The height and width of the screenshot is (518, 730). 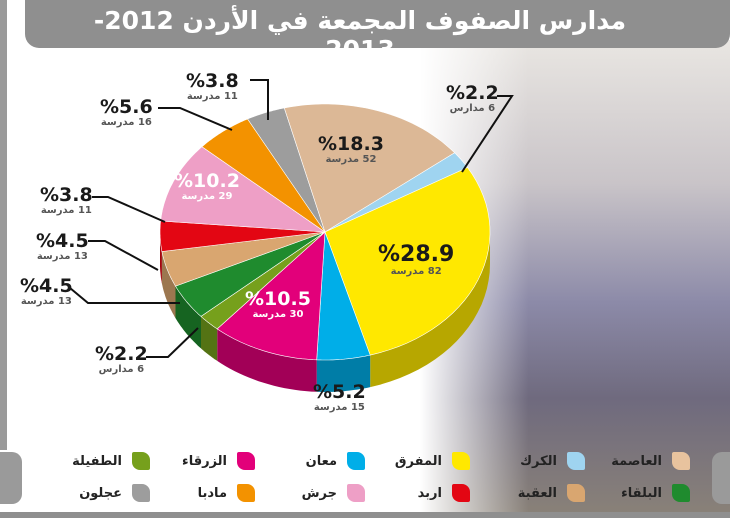 I want to click on title-bar, so click(x=377, y=24).